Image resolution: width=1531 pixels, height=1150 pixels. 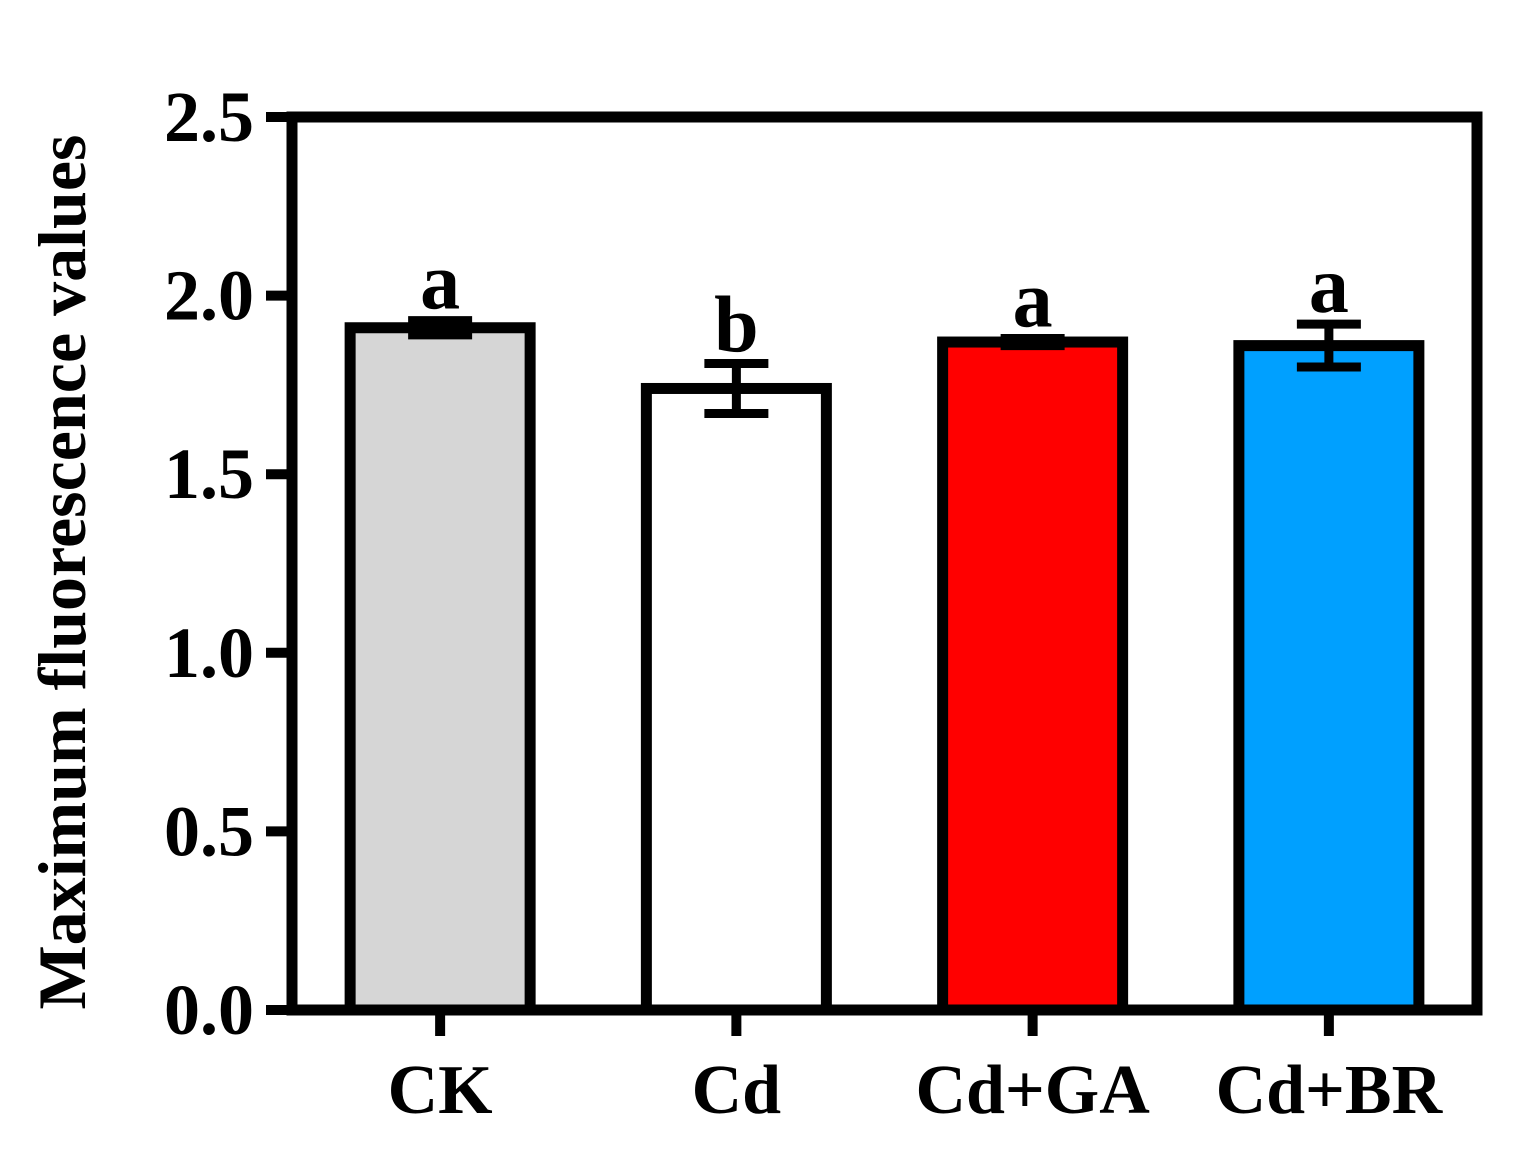 What do you see at coordinates (736, 699) in the screenshot?
I see `bar-cd` at bounding box center [736, 699].